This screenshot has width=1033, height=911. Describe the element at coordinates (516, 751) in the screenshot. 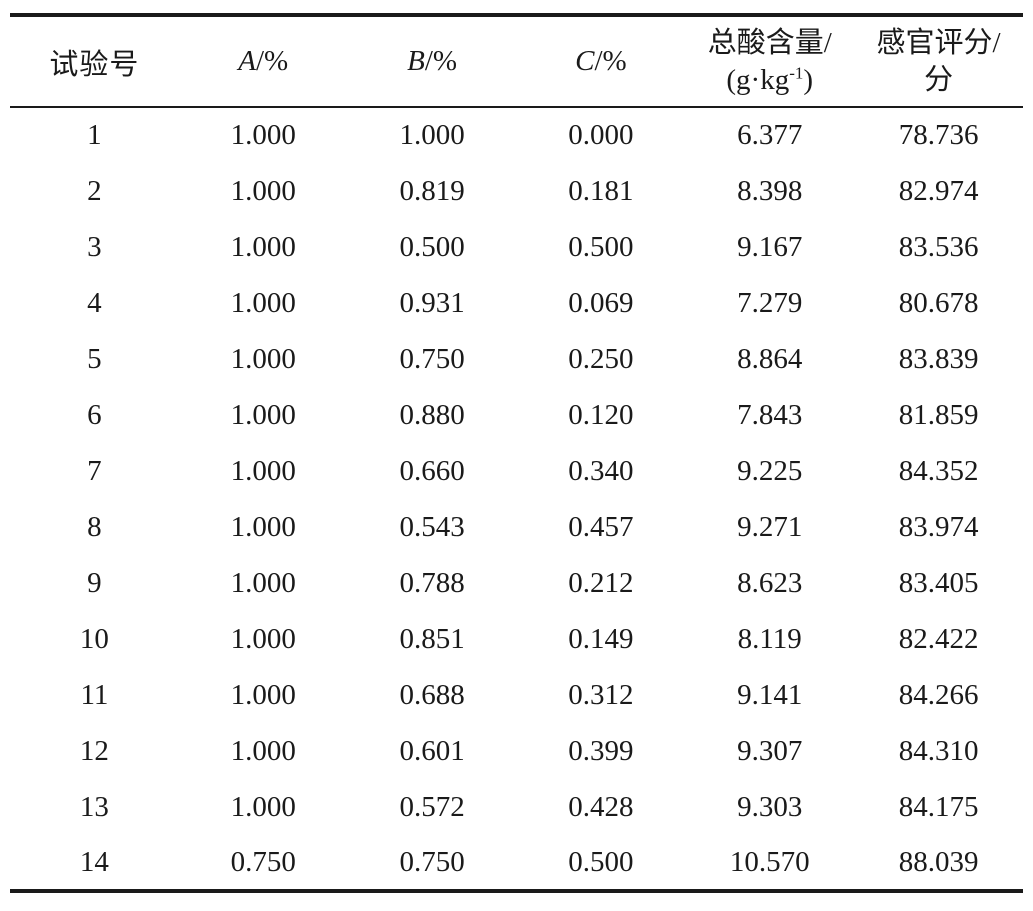

I see `table-row: 12 1.000 0.601 0.399 9.307 84.310` at that location.